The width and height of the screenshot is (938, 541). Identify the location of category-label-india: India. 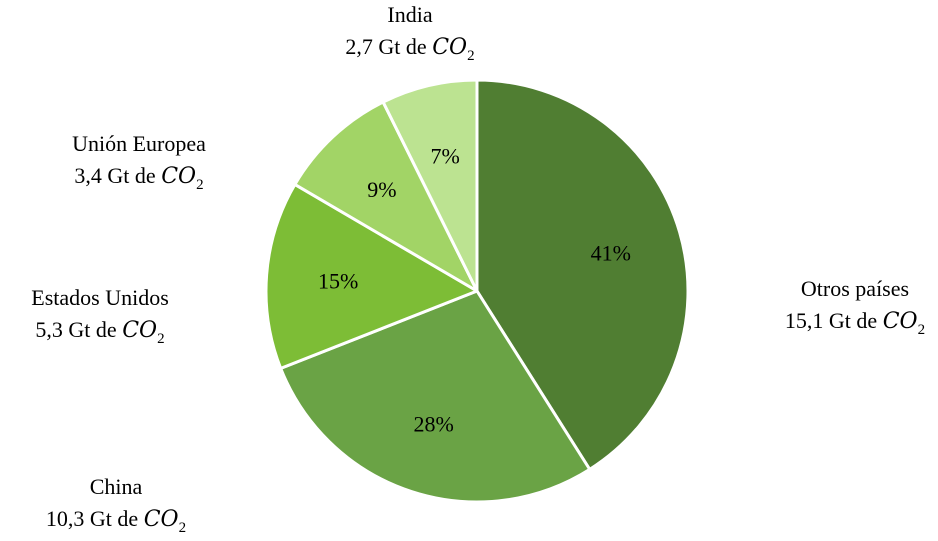
(409, 14).